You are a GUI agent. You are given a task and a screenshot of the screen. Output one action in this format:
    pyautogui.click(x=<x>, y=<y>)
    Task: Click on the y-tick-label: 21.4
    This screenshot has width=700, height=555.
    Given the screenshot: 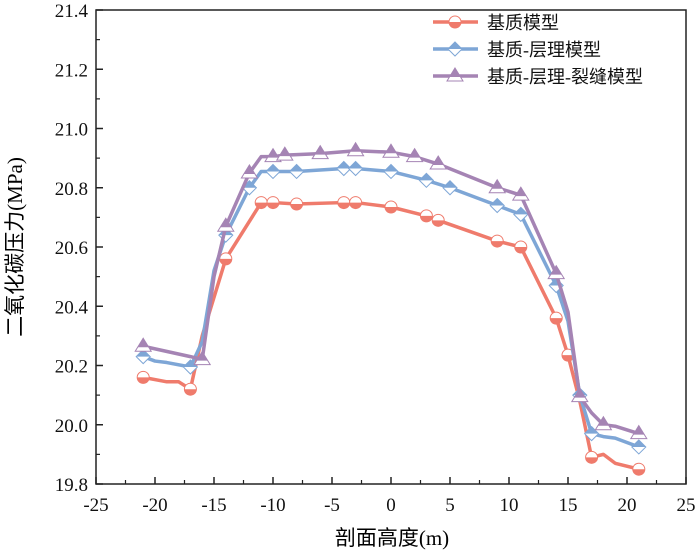 What is the action you would take?
    pyautogui.click(x=72, y=11)
    